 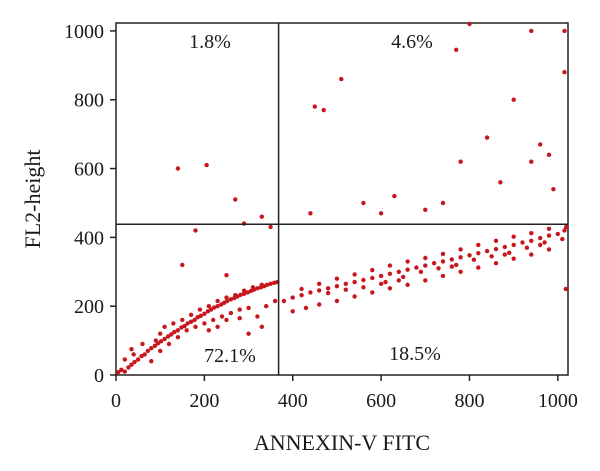 I want to click on x-tick-label: 400, so click(x=293, y=401).